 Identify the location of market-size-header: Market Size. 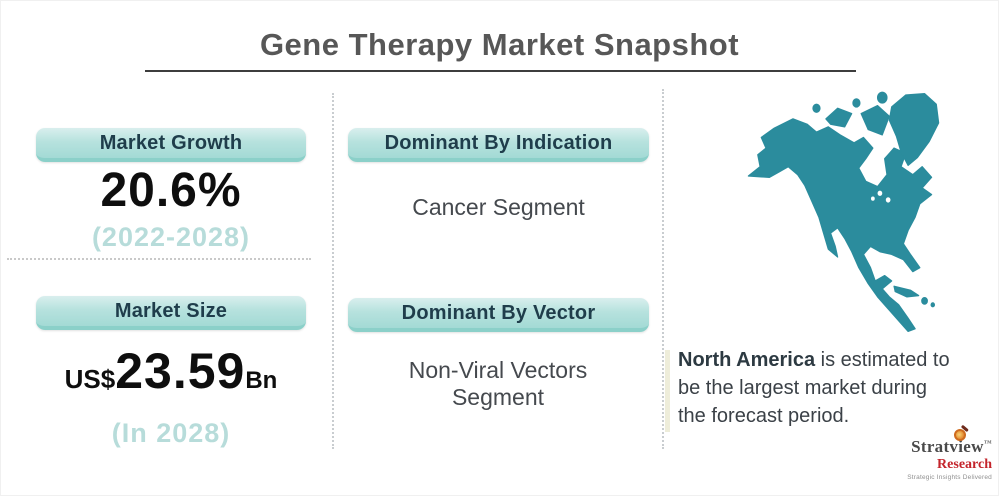
(171, 313).